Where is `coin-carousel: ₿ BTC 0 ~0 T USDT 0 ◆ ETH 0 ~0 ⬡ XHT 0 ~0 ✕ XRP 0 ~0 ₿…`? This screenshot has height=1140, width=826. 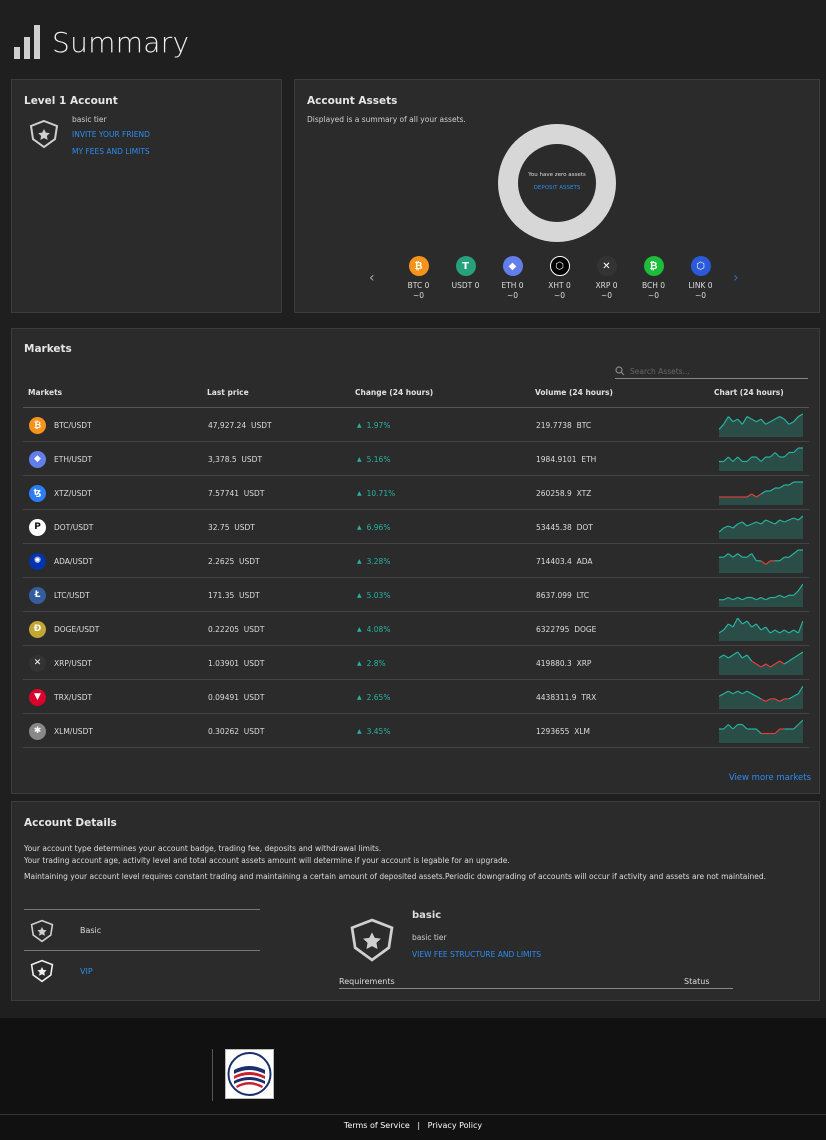 coin-carousel: ₿ BTC 0 ~0 T USDT 0 ◆ ETH 0 ~0 ⬡ XHT 0 ~0 ✕ XRP 0 ~0 ₿… is located at coordinates (559, 278).